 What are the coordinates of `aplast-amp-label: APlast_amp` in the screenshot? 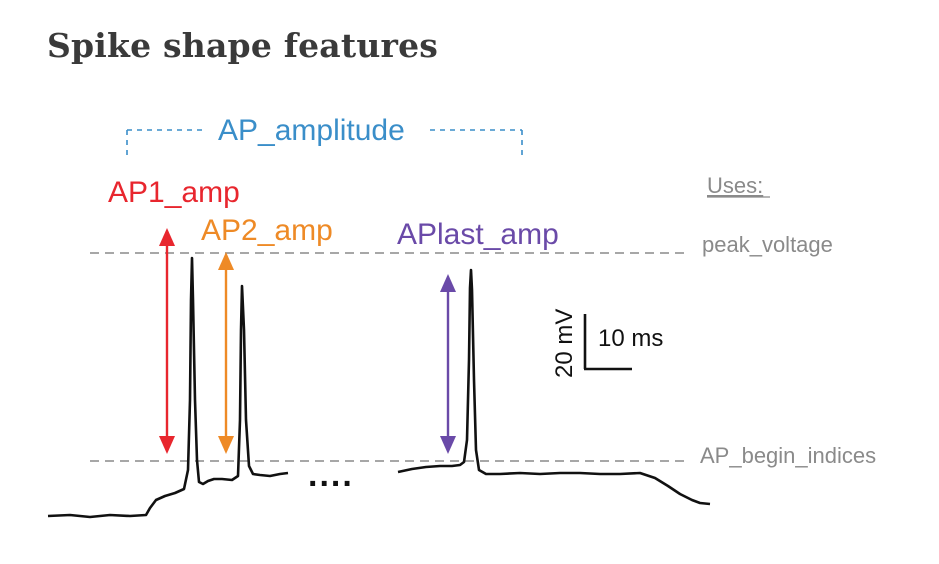 It's located at (478, 234).